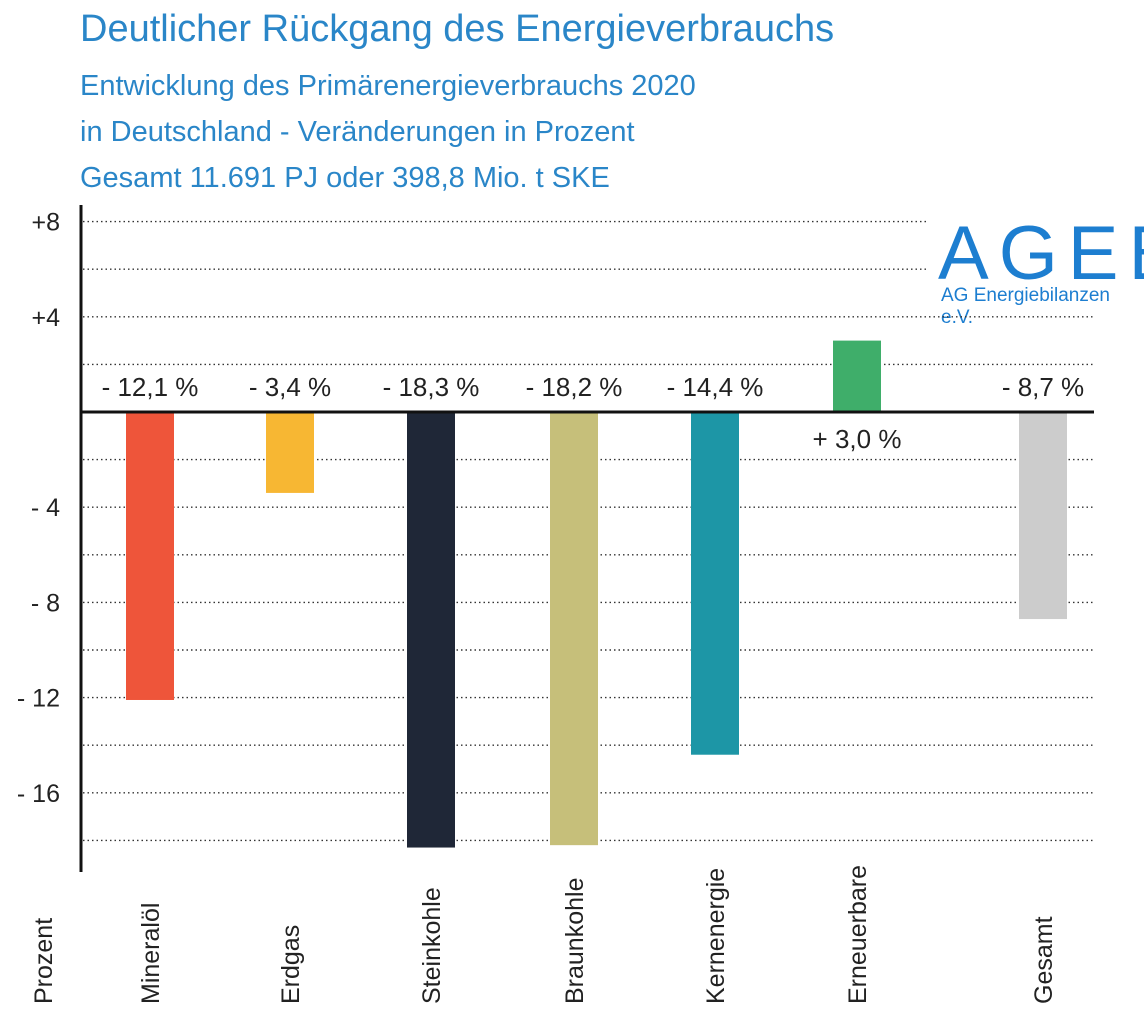 The width and height of the screenshot is (1144, 1019). I want to click on y-tick-labels: +8 +4 - 4 - 8 - 12 - 16, so click(38, 508).